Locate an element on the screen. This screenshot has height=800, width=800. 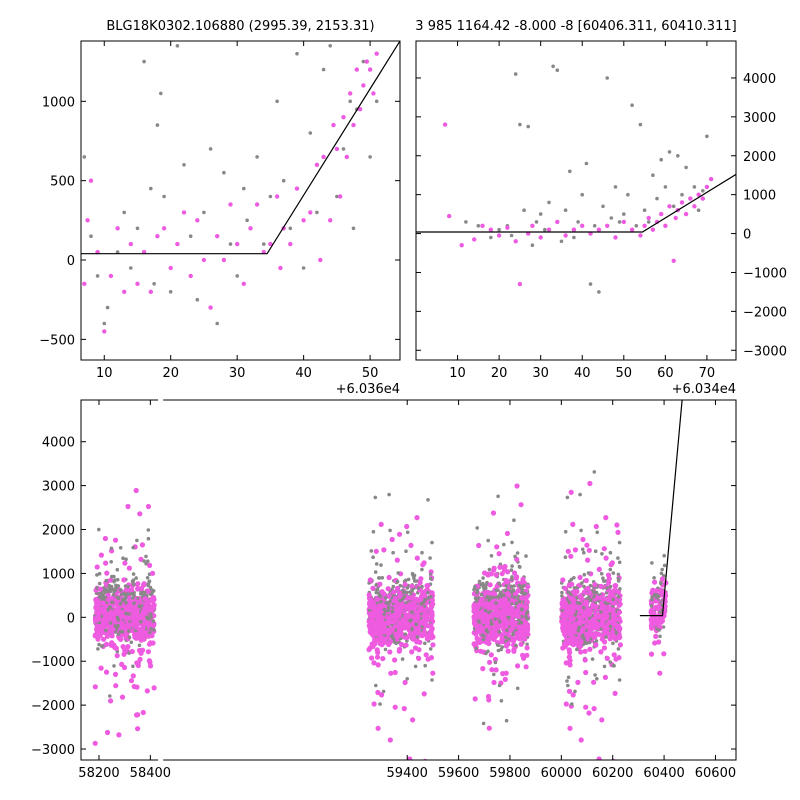
y-tick-label: −1000 is located at coordinates (53, 662).